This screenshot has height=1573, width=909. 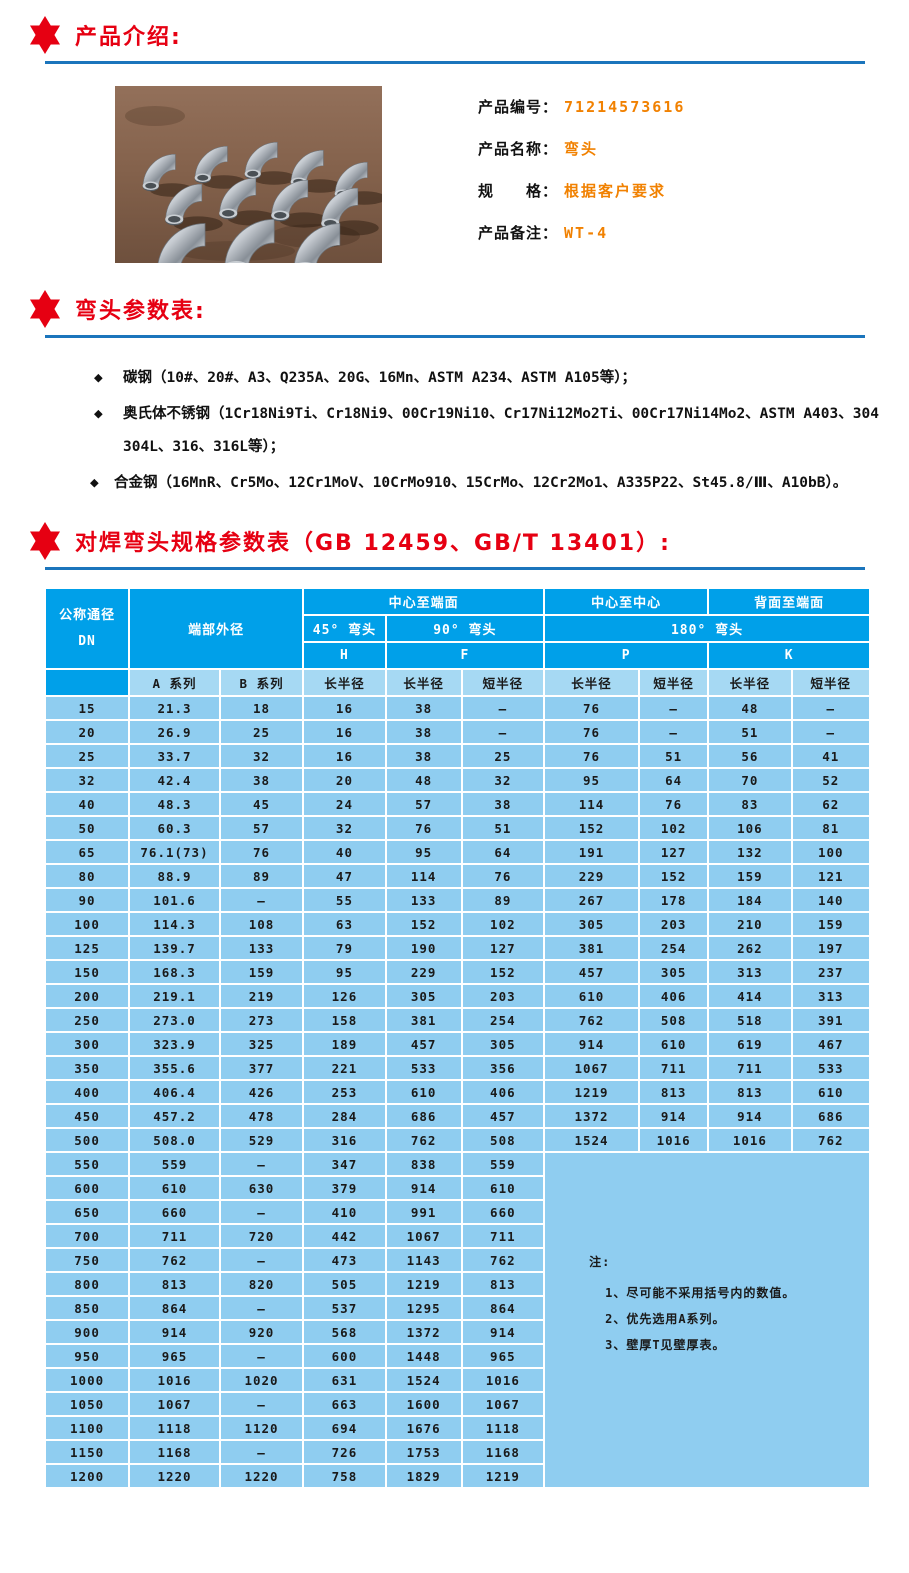 I want to click on header-center-to-center: 中心至中心, so click(x=626, y=601).